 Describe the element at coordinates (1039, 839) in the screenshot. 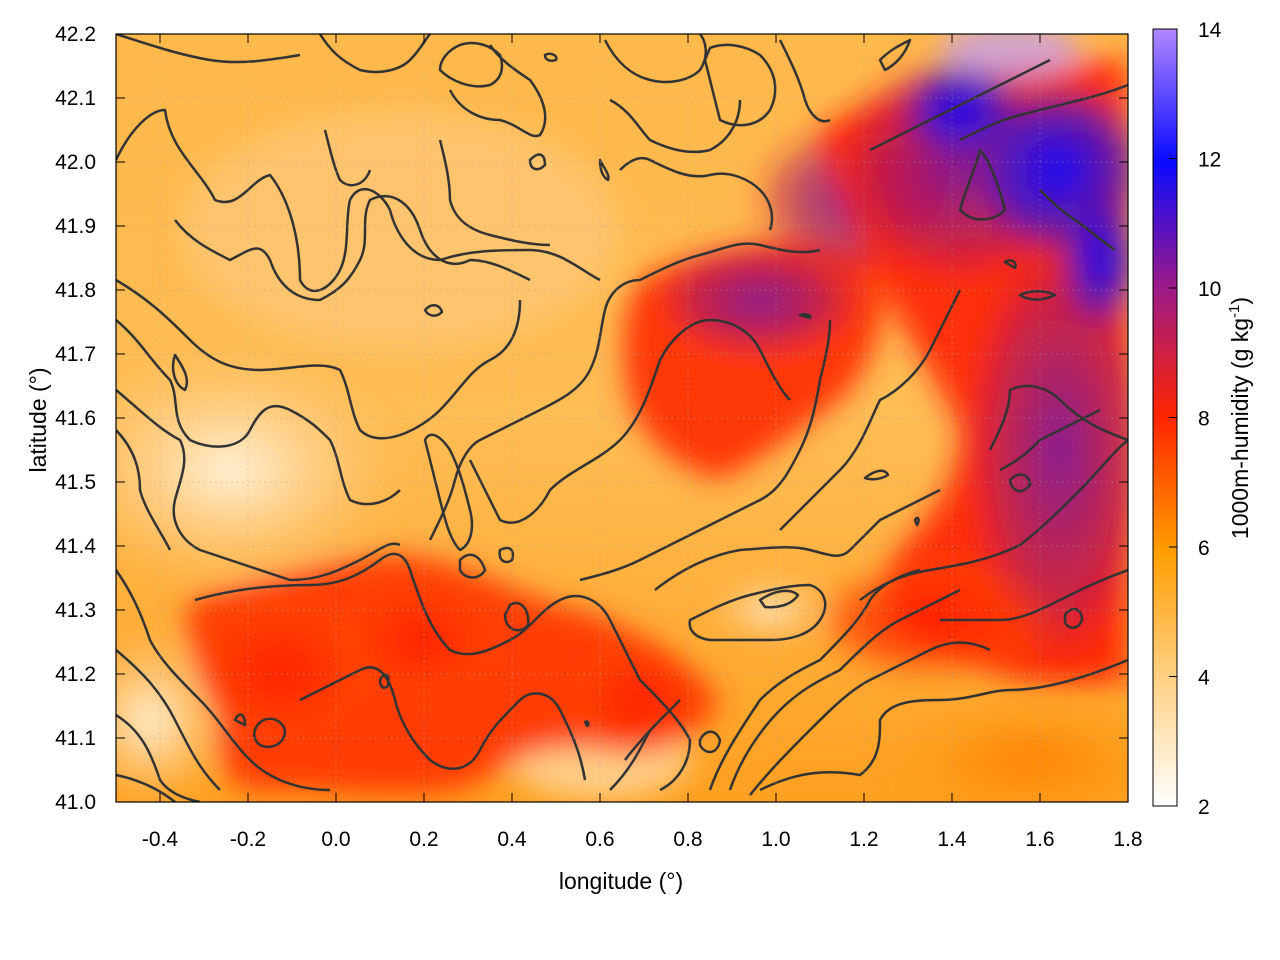

I see `x-tick-label: 1.6` at that location.